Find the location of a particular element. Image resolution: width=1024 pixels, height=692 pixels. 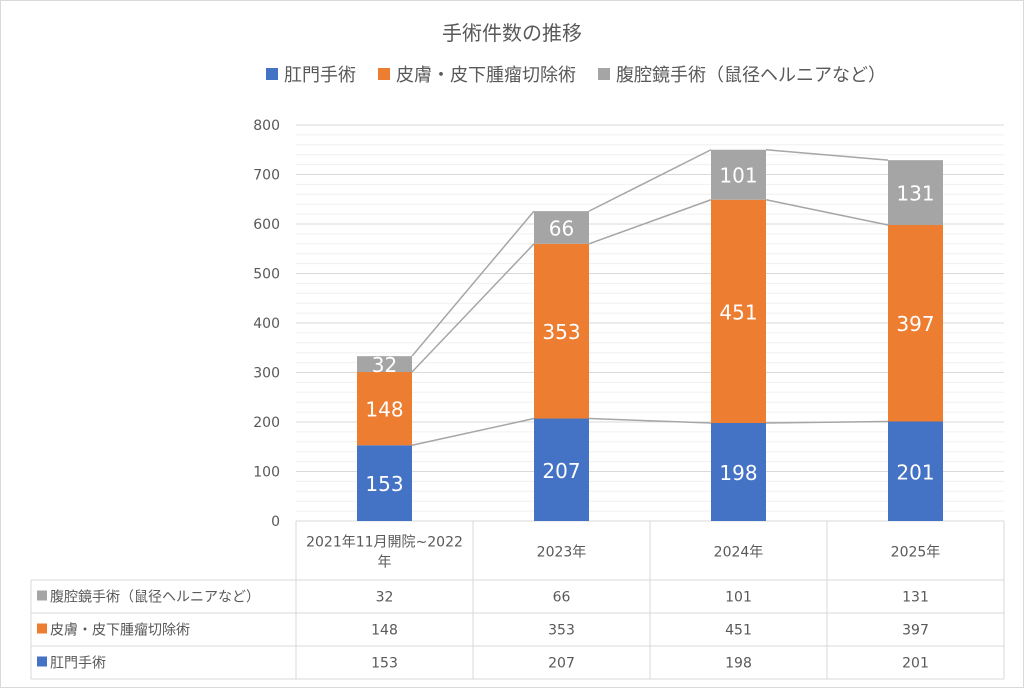

legend-item: 腹腔鏡手術（鼠径ヘルニアなど） is located at coordinates (742, 75).